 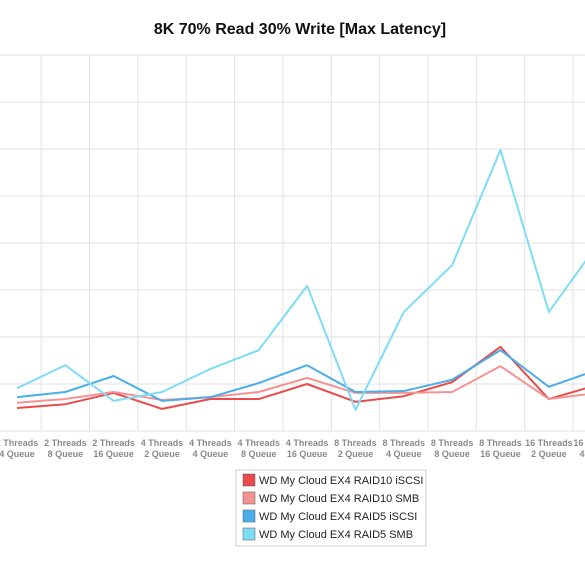 What do you see at coordinates (404, 448) in the screenshot?
I see `x-tick-label: 8 Threads 4 Queue` at bounding box center [404, 448].